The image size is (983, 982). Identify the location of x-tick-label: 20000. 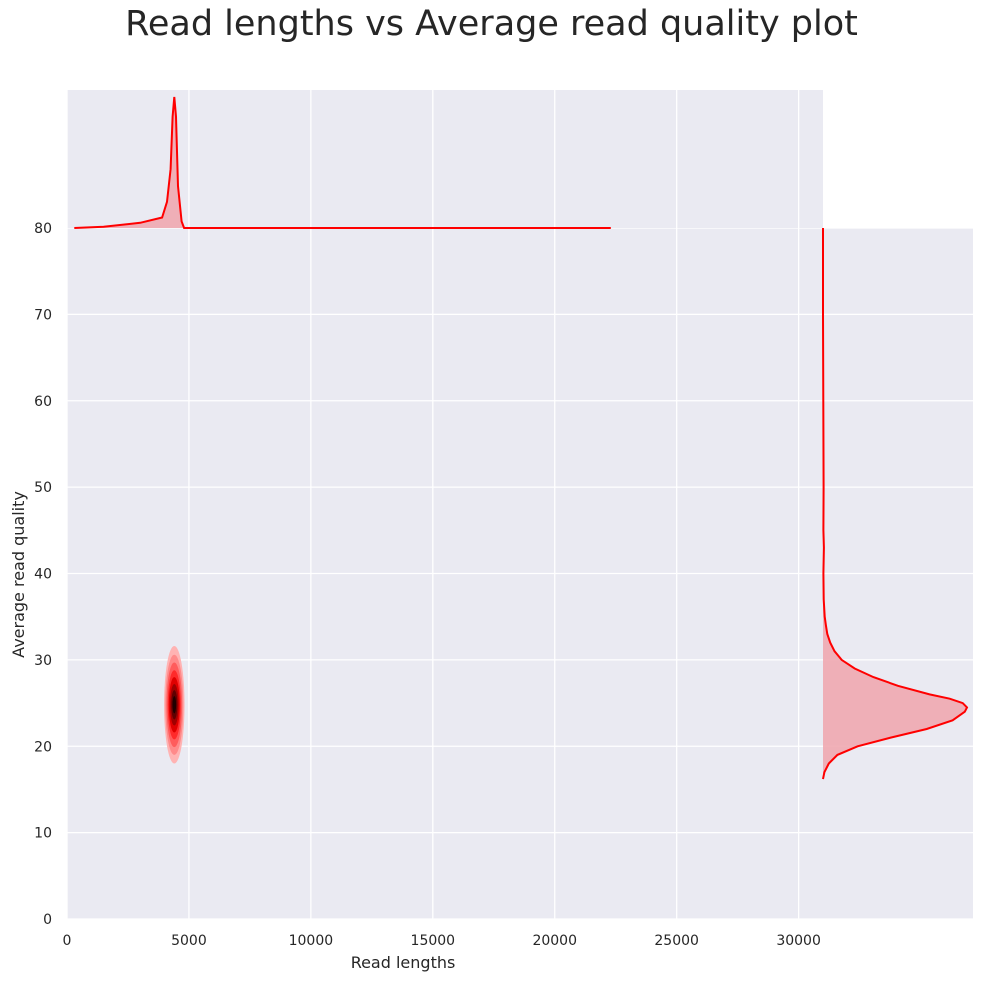
(554, 941).